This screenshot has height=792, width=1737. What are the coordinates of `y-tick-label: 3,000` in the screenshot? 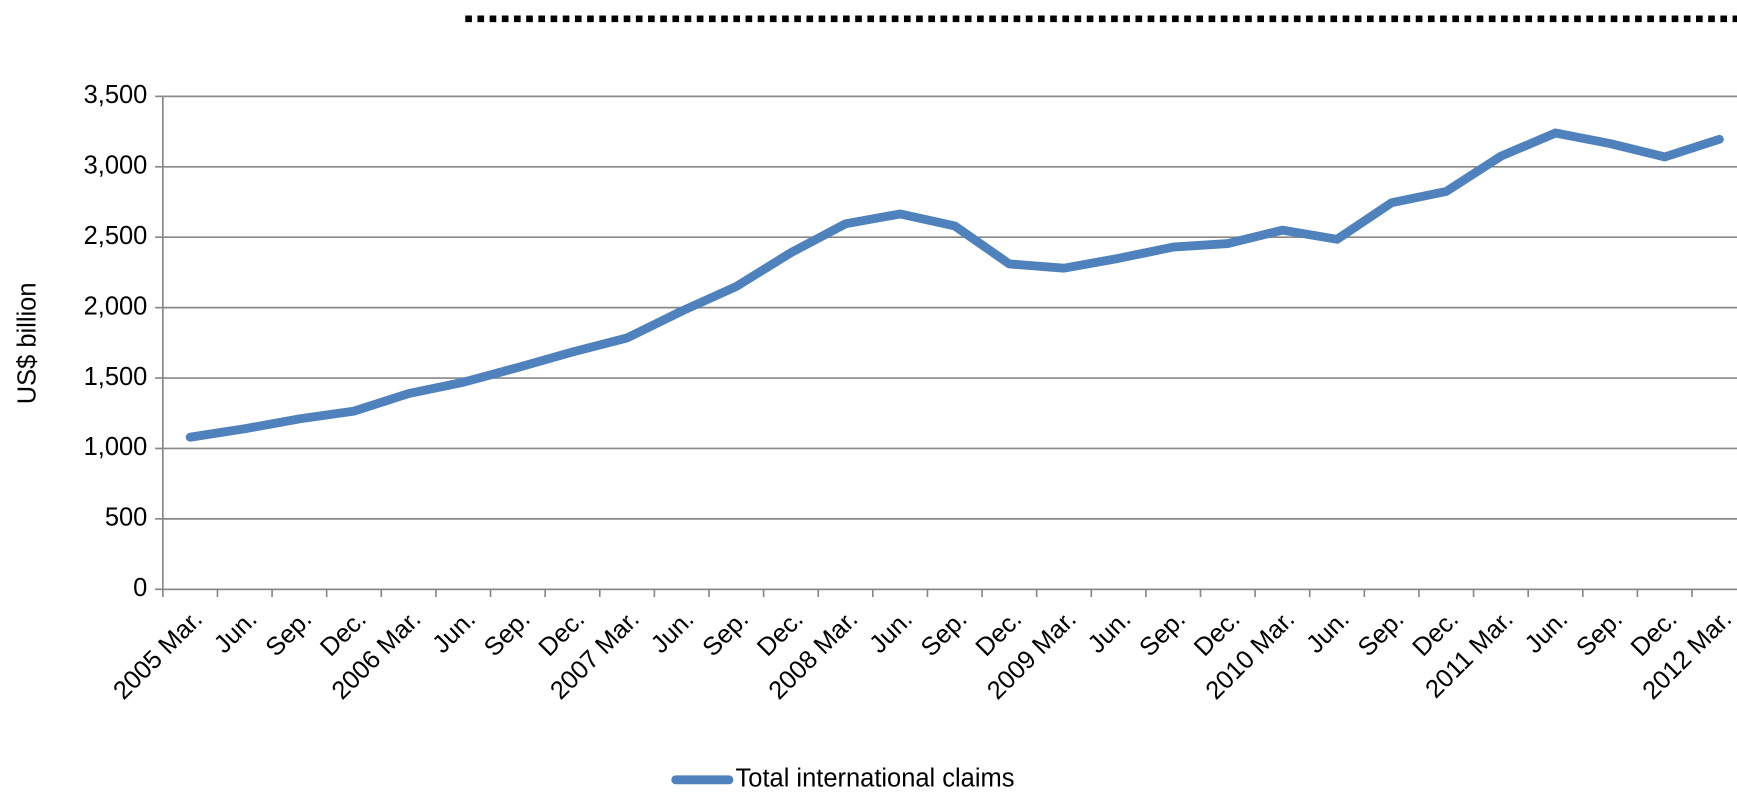 It's located at (116, 166).